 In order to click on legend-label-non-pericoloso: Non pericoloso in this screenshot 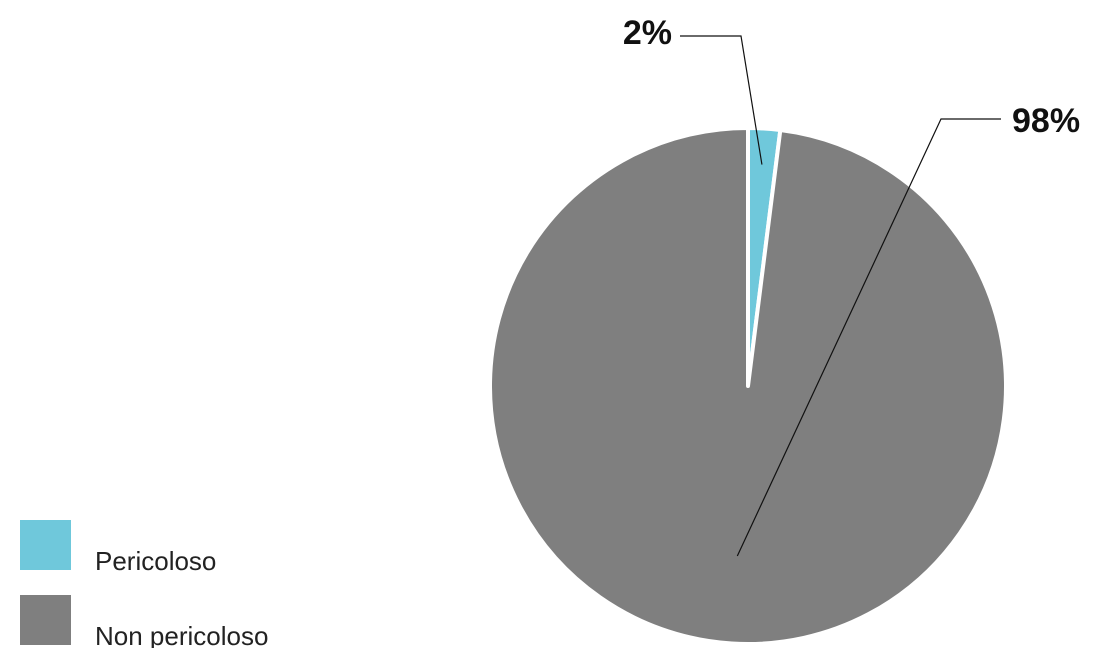, I will do `click(181, 634)`.